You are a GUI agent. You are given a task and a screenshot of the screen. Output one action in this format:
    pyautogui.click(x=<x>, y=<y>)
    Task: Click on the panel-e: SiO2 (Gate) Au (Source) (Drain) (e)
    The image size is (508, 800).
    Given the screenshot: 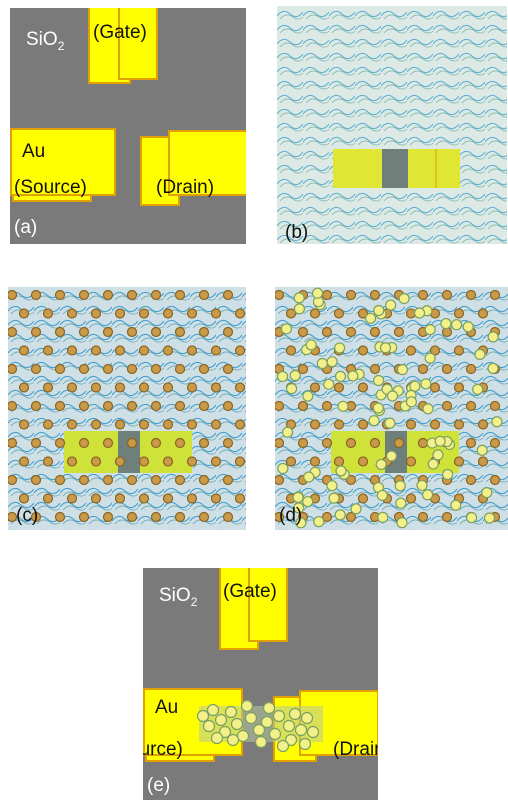 What is the action you would take?
    pyautogui.click(x=260, y=684)
    